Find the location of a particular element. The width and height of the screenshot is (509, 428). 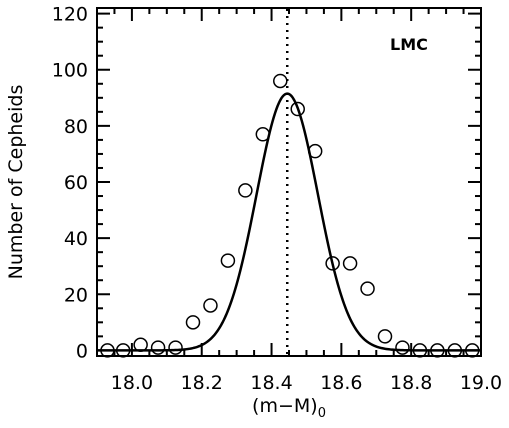

y-tick-label: 0 is located at coordinates (82, 351).